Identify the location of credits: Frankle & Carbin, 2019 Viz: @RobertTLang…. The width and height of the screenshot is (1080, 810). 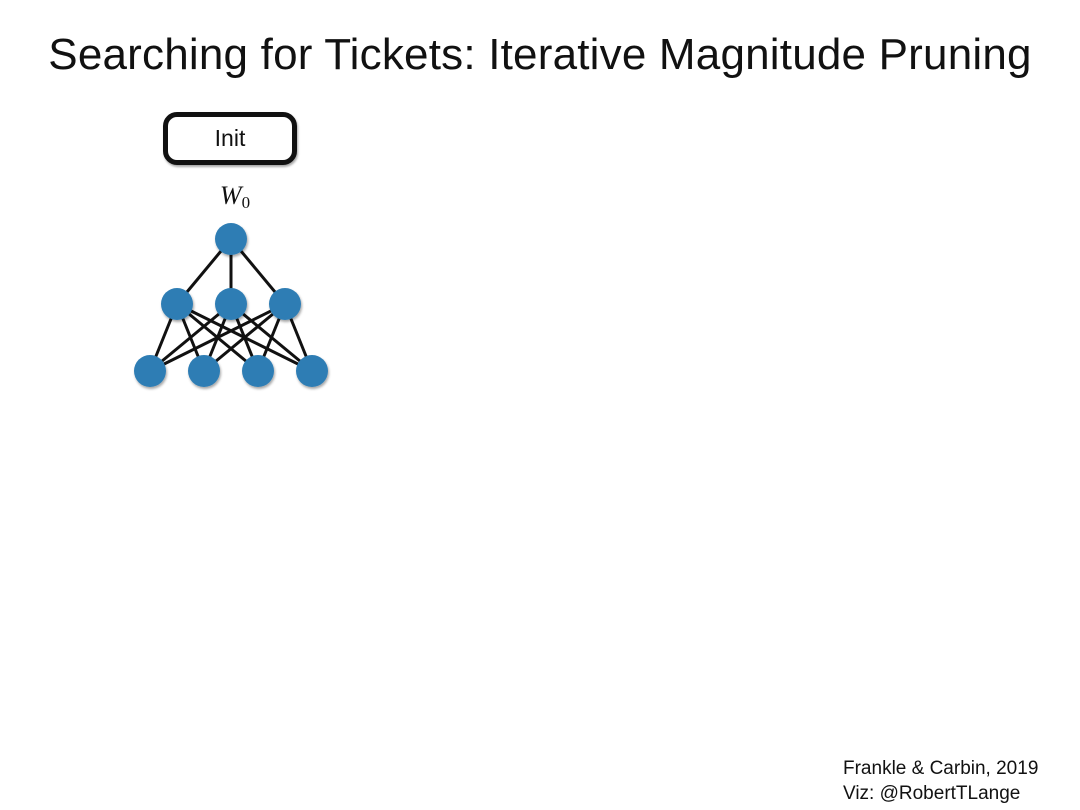
(958, 781).